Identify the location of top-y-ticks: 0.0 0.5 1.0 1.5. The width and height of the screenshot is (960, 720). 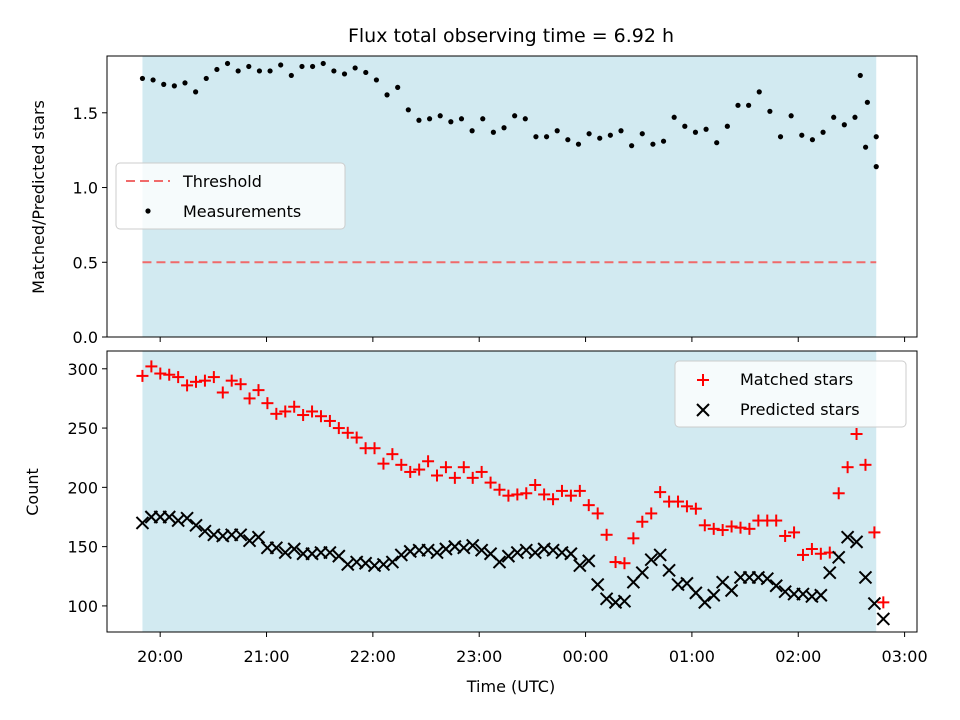
(90, 225).